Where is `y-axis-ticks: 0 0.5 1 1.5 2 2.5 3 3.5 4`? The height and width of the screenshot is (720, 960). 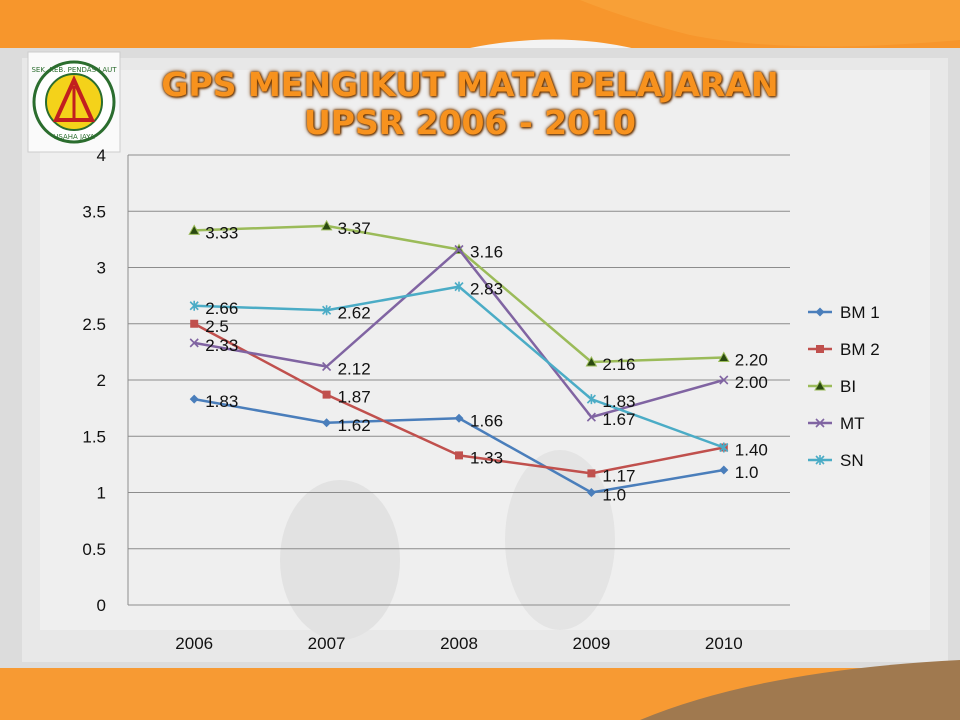
y-axis-ticks: 0 0.5 1 1.5 2 2.5 3 3.5 4 is located at coordinates (94, 380).